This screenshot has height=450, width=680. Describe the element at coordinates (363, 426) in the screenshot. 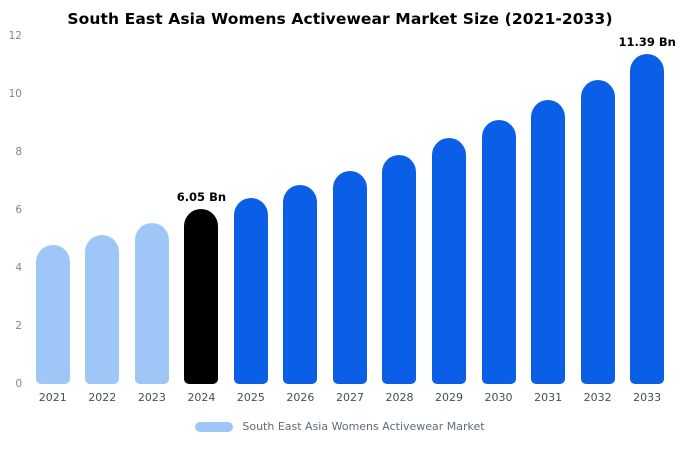

I see `legend-label: South East Asia Womens Activewear Market` at that location.